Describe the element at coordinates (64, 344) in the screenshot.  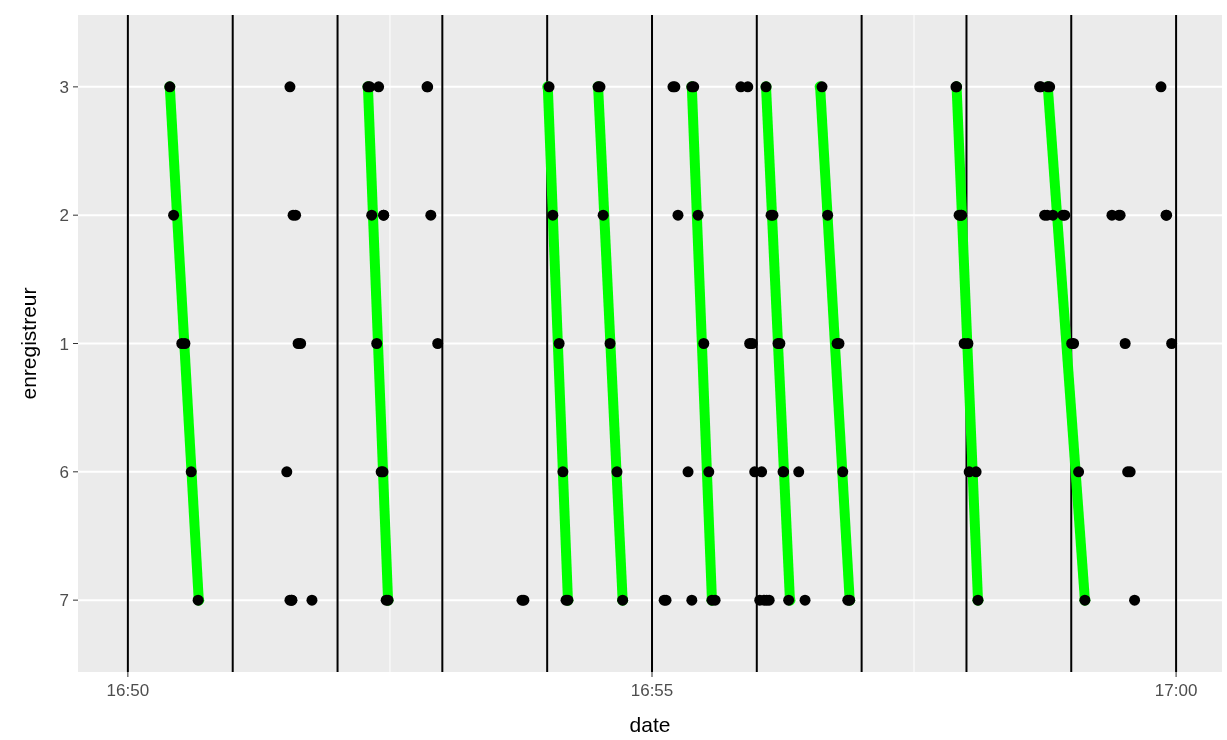
I see `y-tick-label: 1` at that location.